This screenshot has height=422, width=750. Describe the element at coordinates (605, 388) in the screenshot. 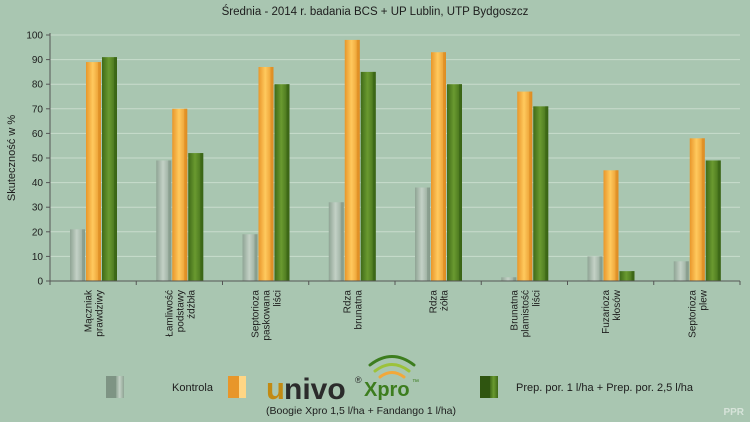

I see `legend-label-prep-por: Prep. por. 1 l/ha + Prep. por. 2,5 l/ha` at that location.